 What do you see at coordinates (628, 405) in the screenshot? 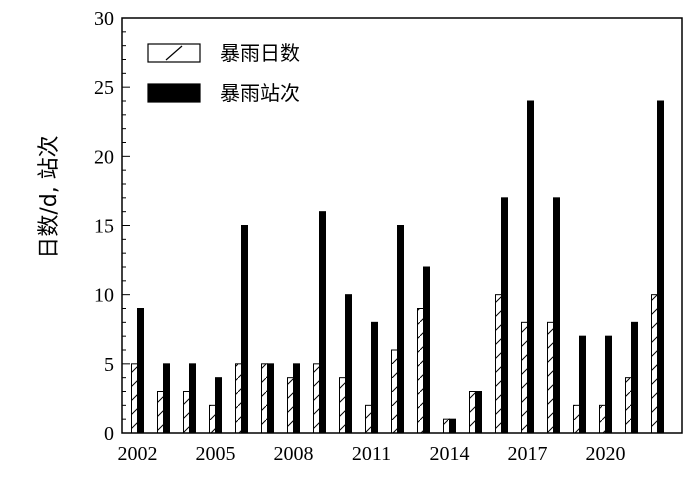
I see `bar-rainstorm-days-2021` at bounding box center [628, 405].